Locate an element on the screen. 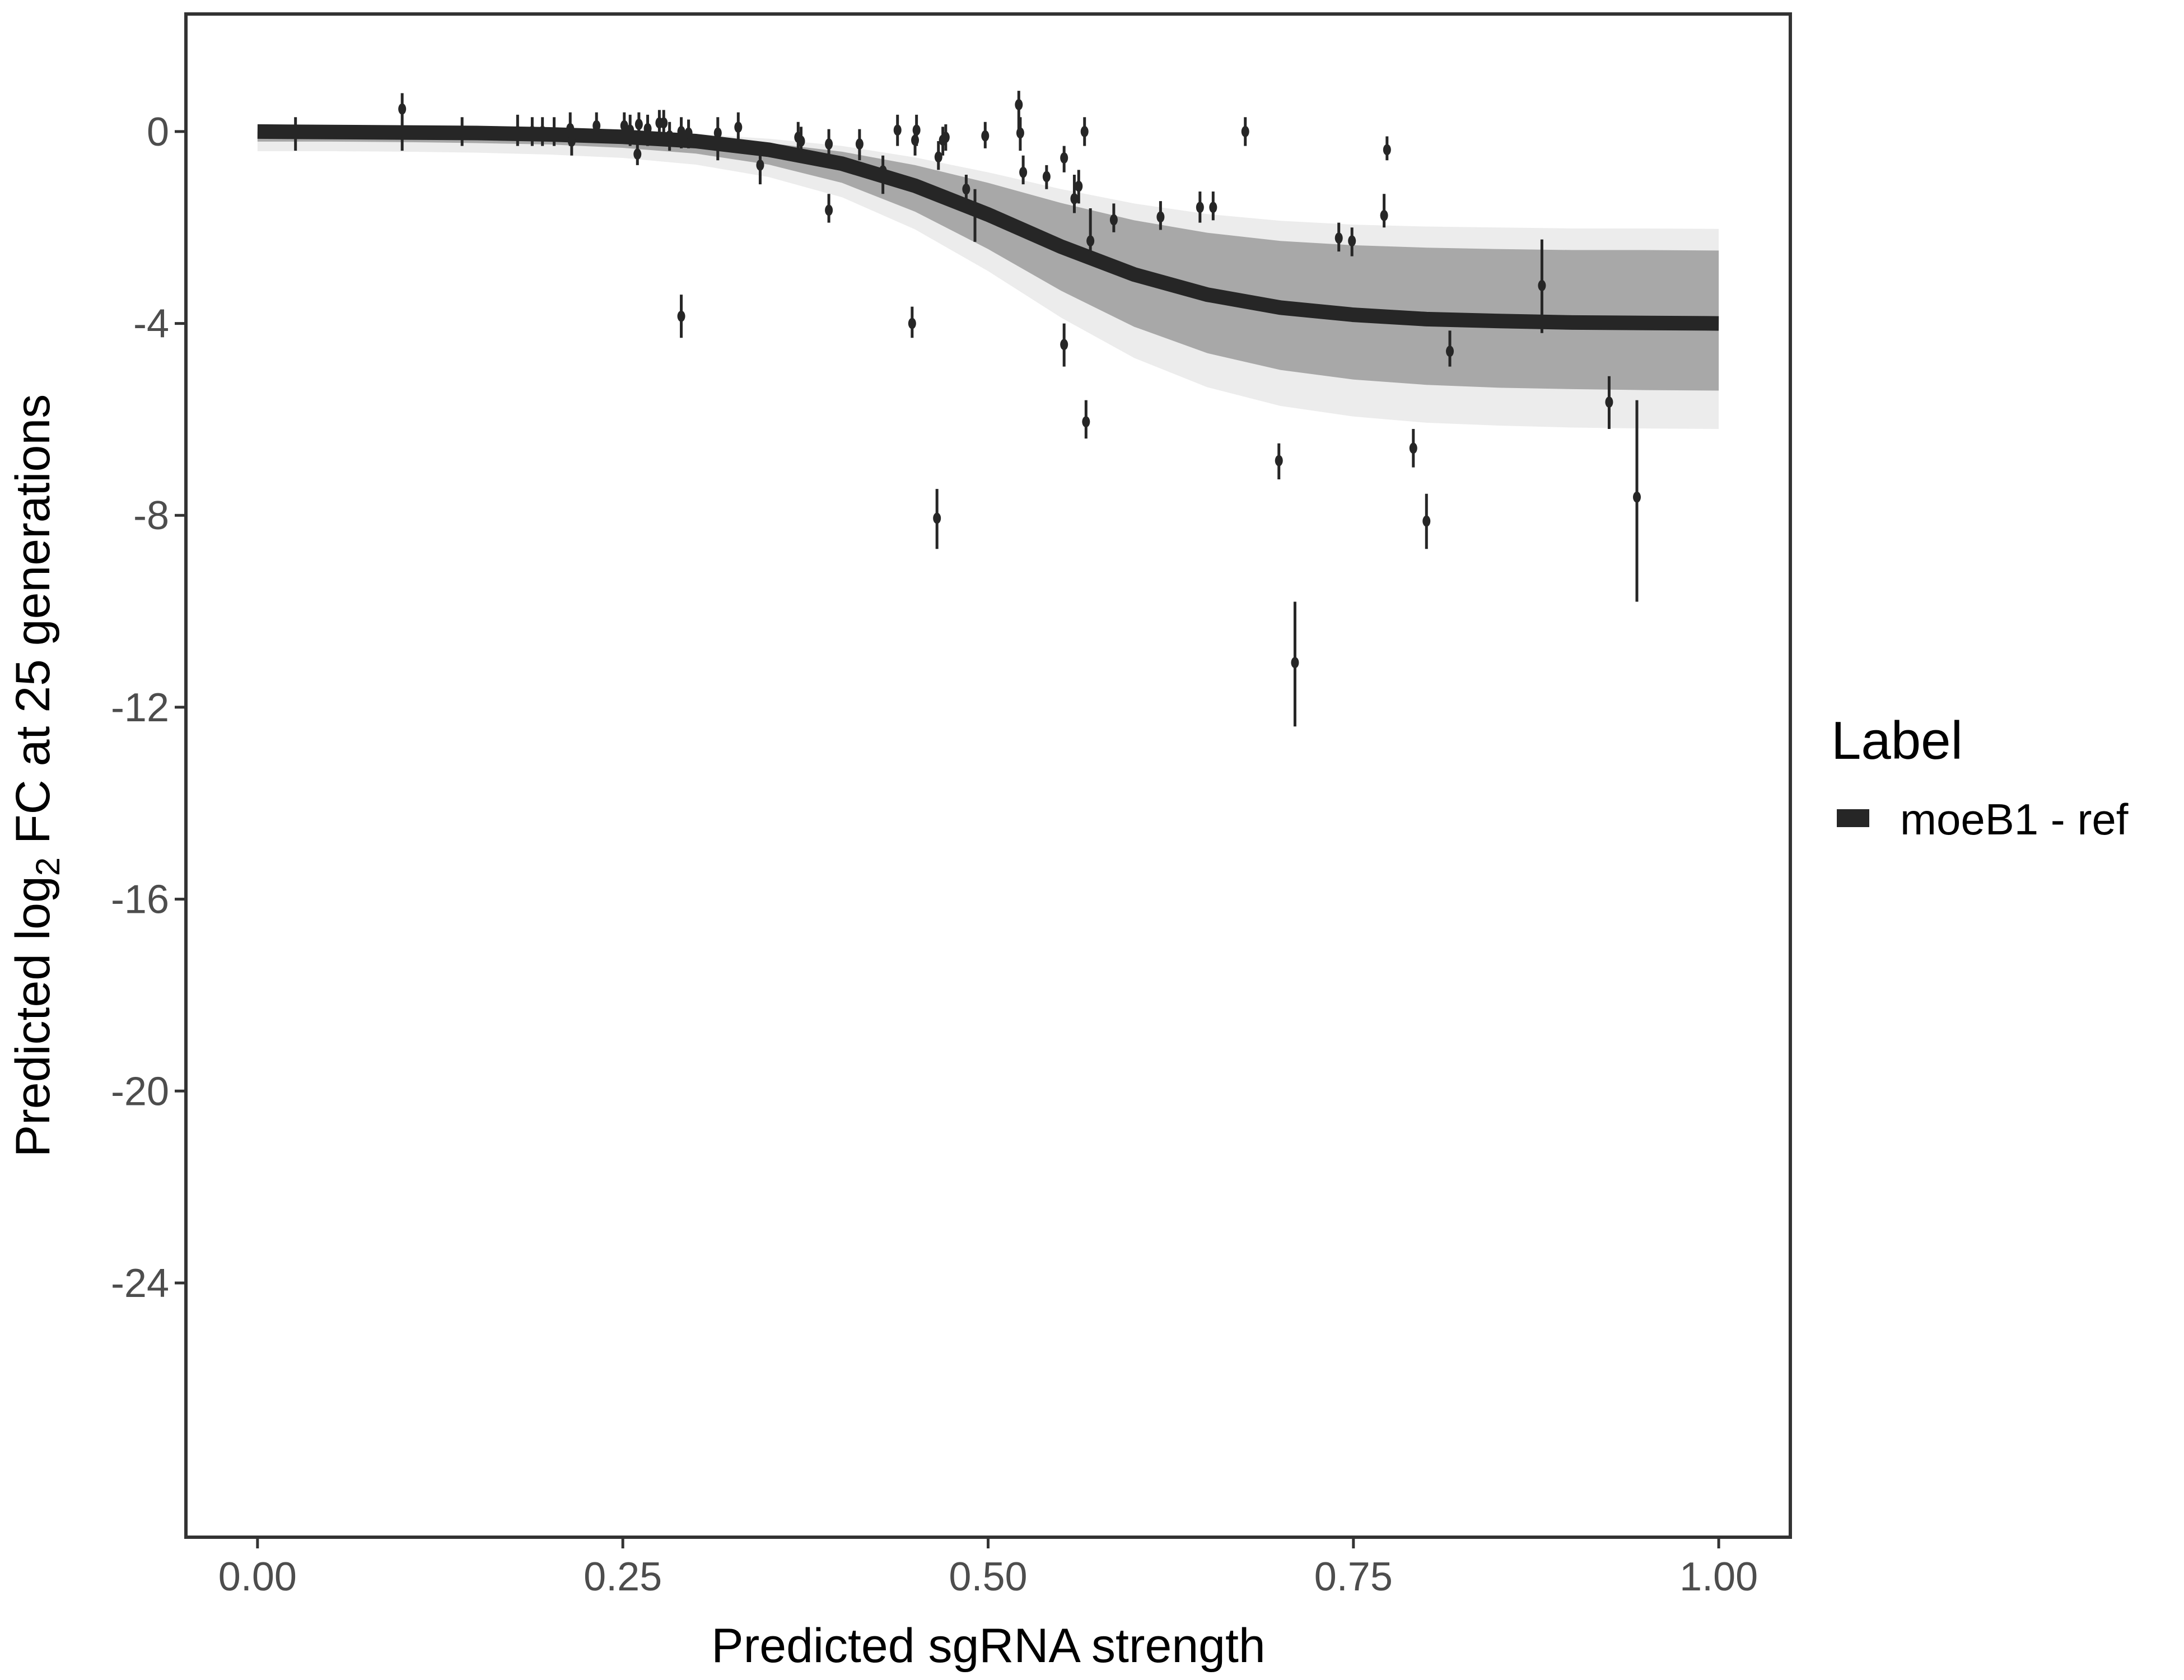  y-axis-title: Predicted log2 FC at 25 generations is located at coordinates (37, 776).